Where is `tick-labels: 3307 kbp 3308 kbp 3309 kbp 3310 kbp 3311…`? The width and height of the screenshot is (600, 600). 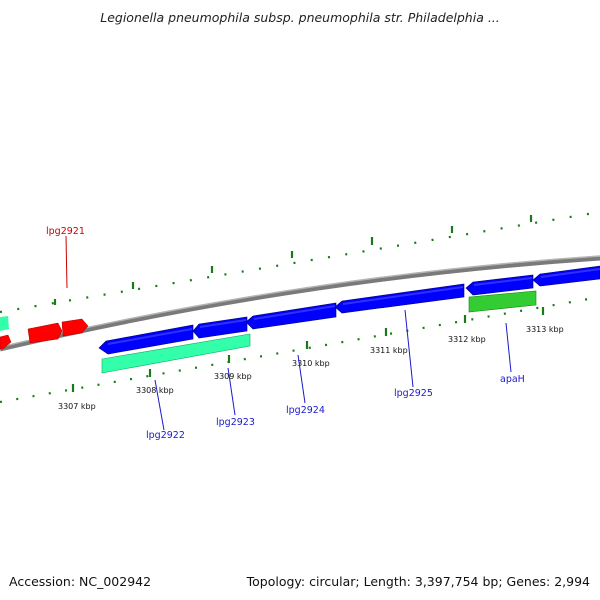 tick-labels: 3307 kbp 3308 kbp 3309 kbp 3310 kbp 3311… is located at coordinates (311, 368).